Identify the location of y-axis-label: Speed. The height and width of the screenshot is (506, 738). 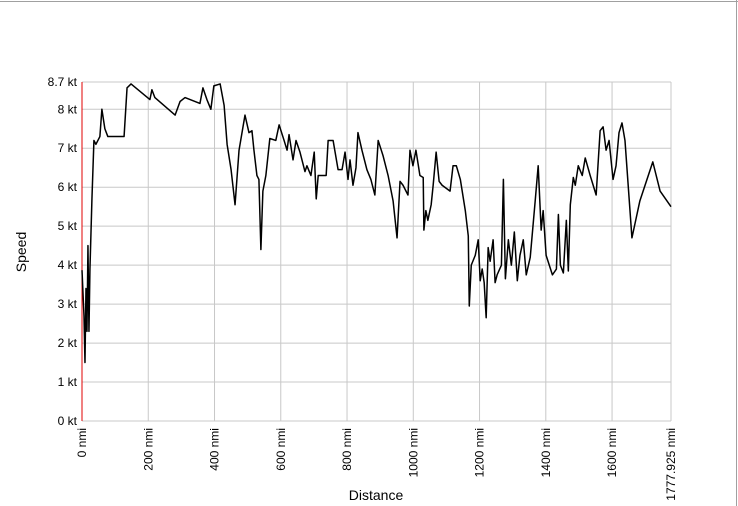
(21, 252).